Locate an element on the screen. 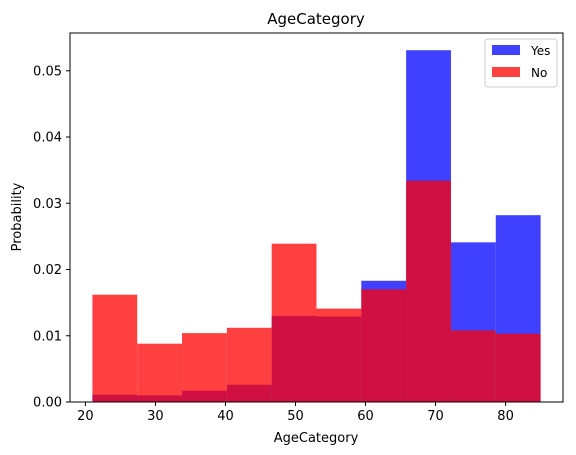 The image size is (576, 455). y-tick-label: 0.05 is located at coordinates (47, 71).